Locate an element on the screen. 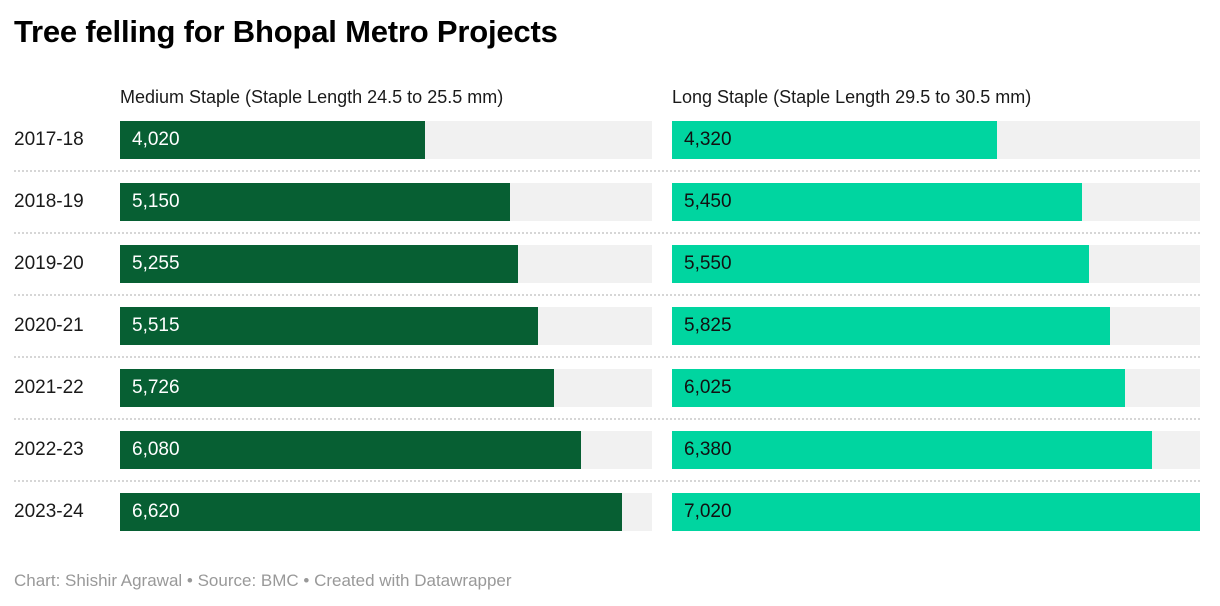 The width and height of the screenshot is (1220, 606). table-row: 2017-18 4,020 4,320 is located at coordinates (607, 140).